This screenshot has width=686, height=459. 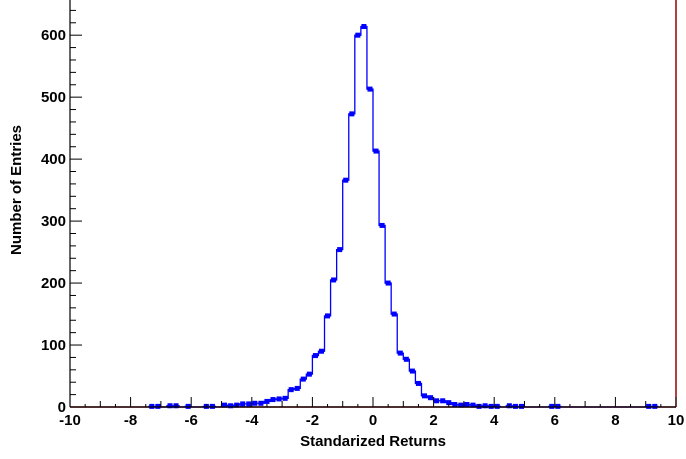 What do you see at coordinates (53, 159) in the screenshot?
I see `y-tick-label: 400` at bounding box center [53, 159].